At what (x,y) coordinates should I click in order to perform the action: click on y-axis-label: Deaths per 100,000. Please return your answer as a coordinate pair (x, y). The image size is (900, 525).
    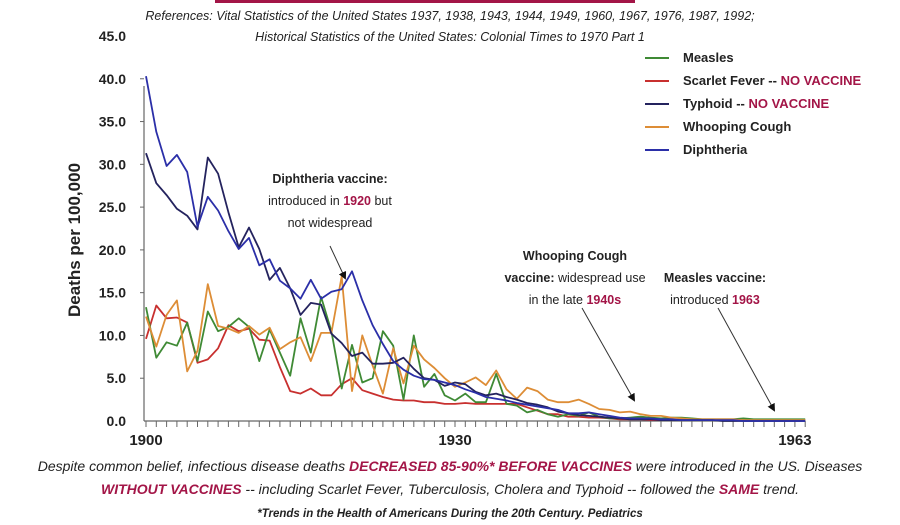
    Looking at the image, I should click on (74, 240).